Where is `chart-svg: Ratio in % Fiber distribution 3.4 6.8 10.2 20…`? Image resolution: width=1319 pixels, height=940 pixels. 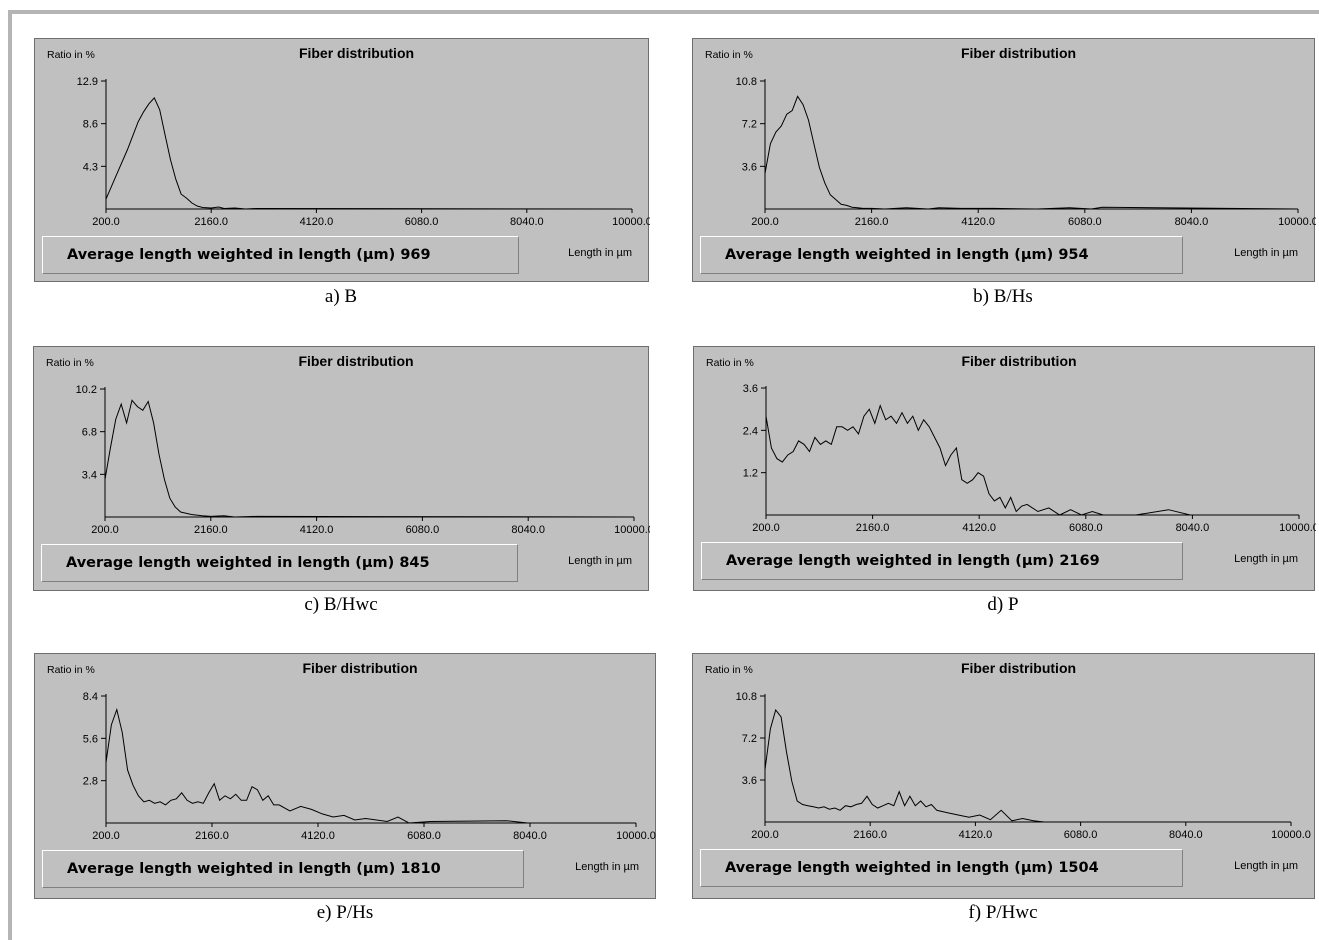
chart-svg: Ratio in % Fiber distribution 3.4 6.8 10.2 20… is located at coordinates (348, 444).